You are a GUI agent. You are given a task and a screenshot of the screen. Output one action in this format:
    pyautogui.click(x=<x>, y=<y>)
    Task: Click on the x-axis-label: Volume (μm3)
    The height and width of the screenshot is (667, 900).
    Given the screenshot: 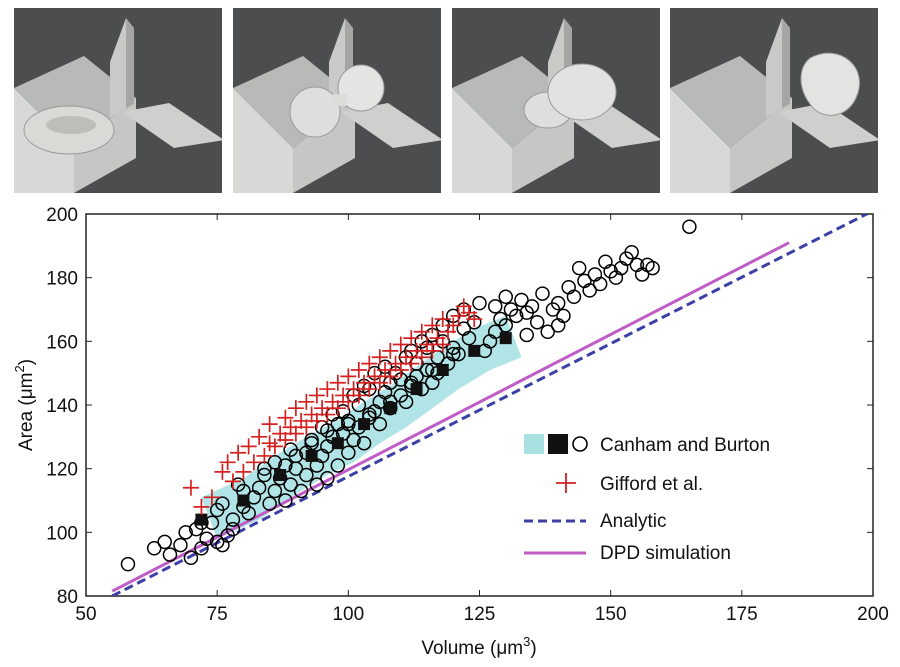 What is the action you would take?
    pyautogui.click(x=478, y=646)
    